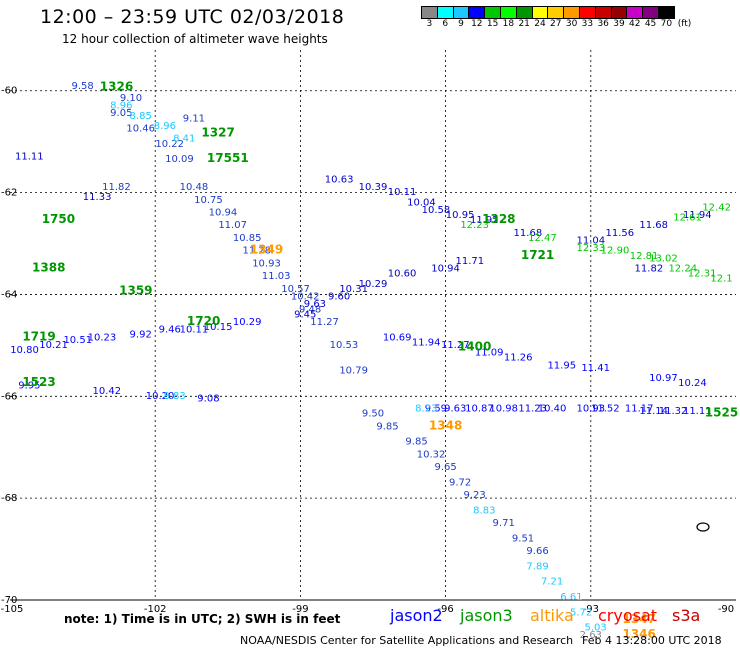  What do you see at coordinates (170, 330) in the screenshot?
I see `wave-height-label: 9.46` at bounding box center [170, 330].